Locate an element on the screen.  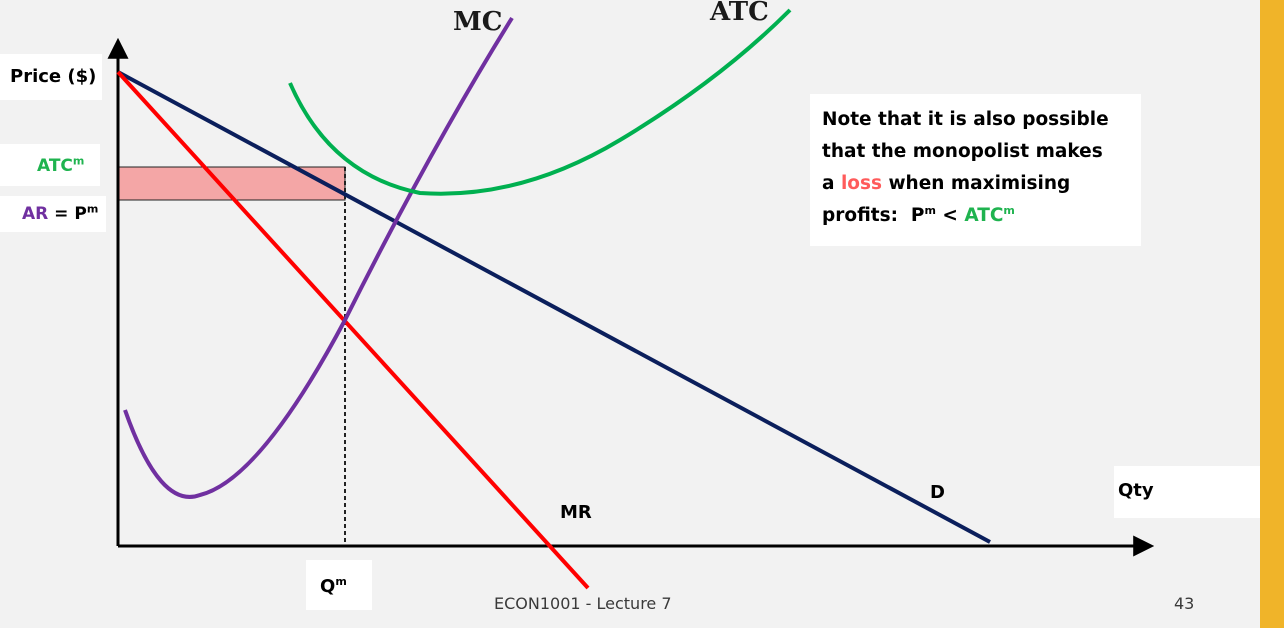
ar-pm-label-box: AR = Pm is located at coordinates (53, 214).